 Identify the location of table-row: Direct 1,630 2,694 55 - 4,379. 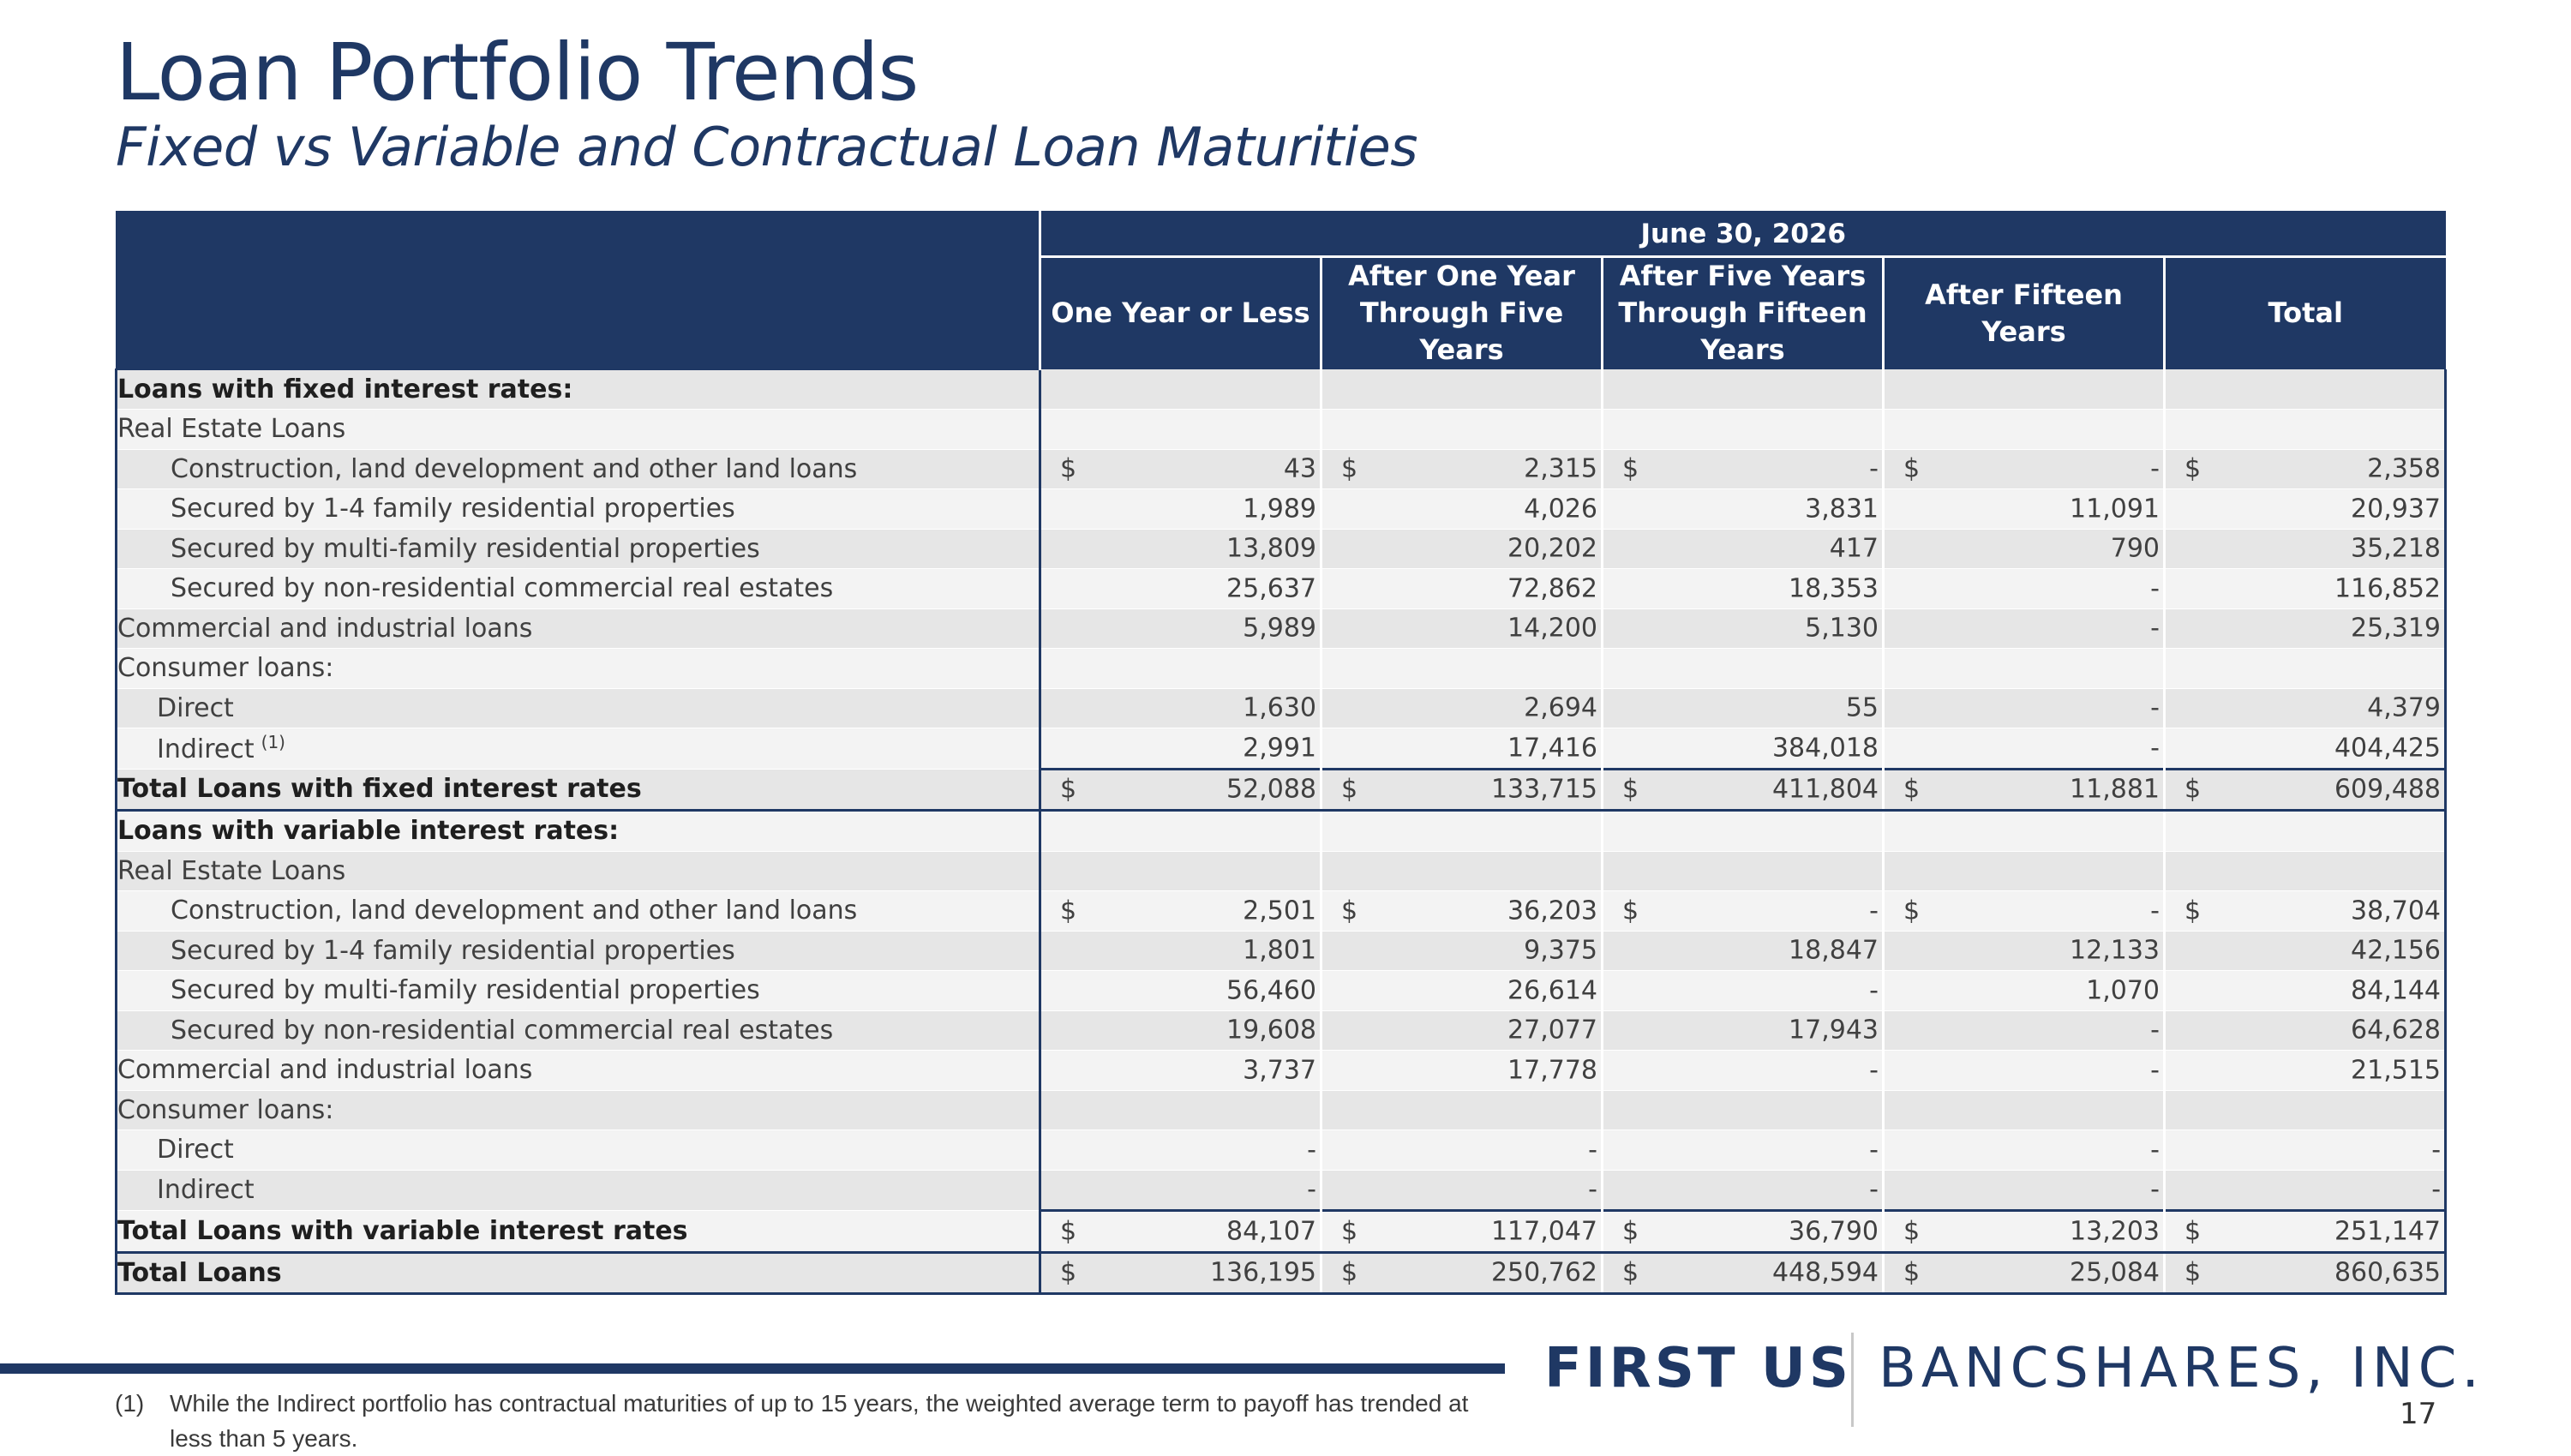
(1281, 709).